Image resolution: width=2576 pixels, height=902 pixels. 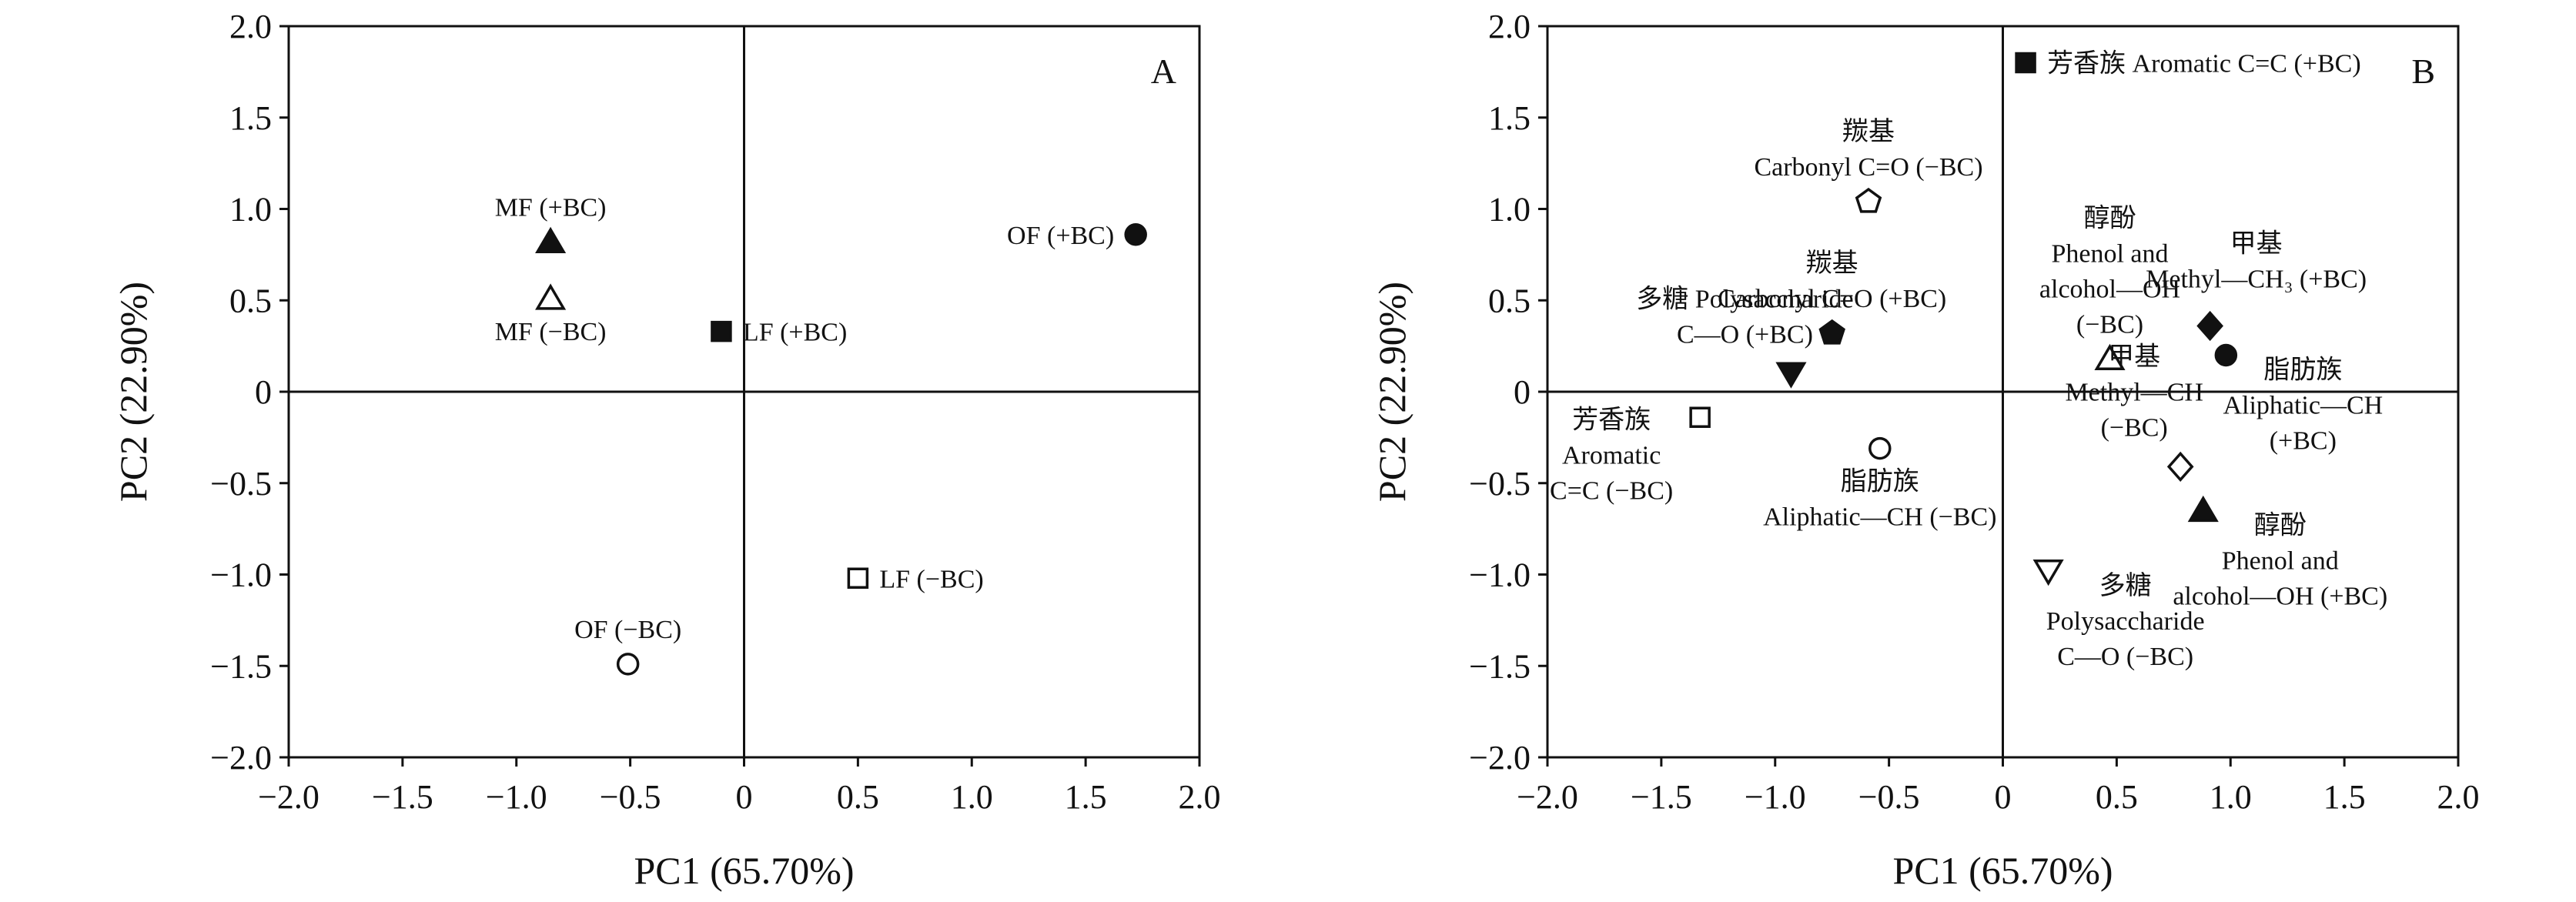 What do you see at coordinates (1745, 334) in the screenshot?
I see `point-label-line: C—O (+BC)` at bounding box center [1745, 334].